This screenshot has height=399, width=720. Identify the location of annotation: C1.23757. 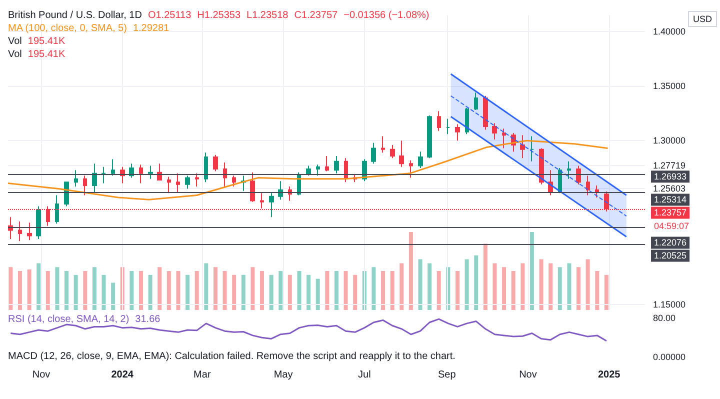
(316, 15).